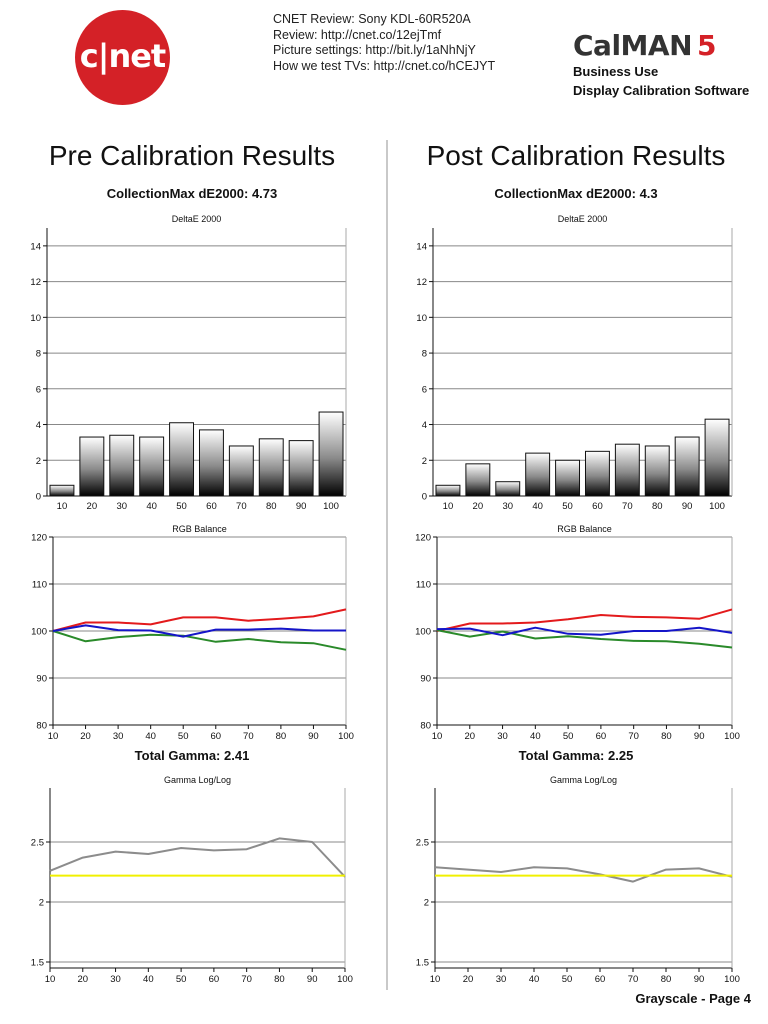 This screenshot has width=768, height=1024. What do you see at coordinates (115, 979) in the screenshot?
I see `pre-gamma-xtick-label: 30` at bounding box center [115, 979].